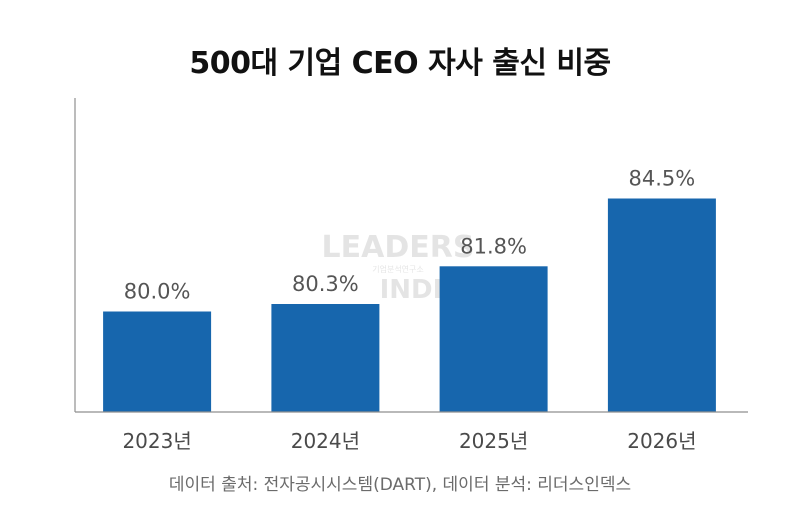 Image resolution: width=800 pixels, height=522 pixels. What do you see at coordinates (156, 441) in the screenshot?
I see `x-tick-label: 2023년` at bounding box center [156, 441].